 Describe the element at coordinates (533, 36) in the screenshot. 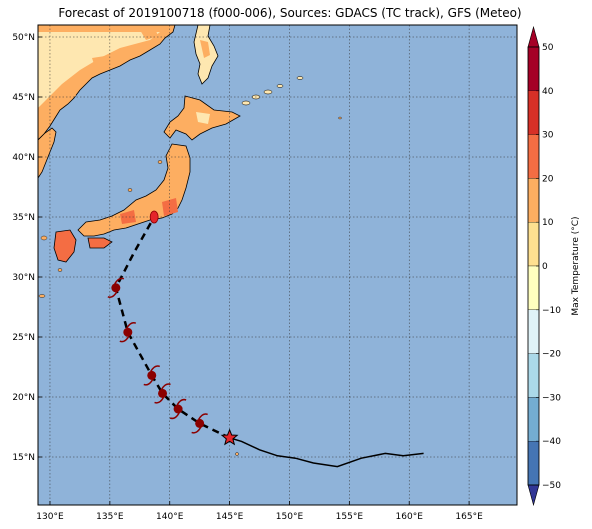

I see `colorbar-extend-max` at that location.